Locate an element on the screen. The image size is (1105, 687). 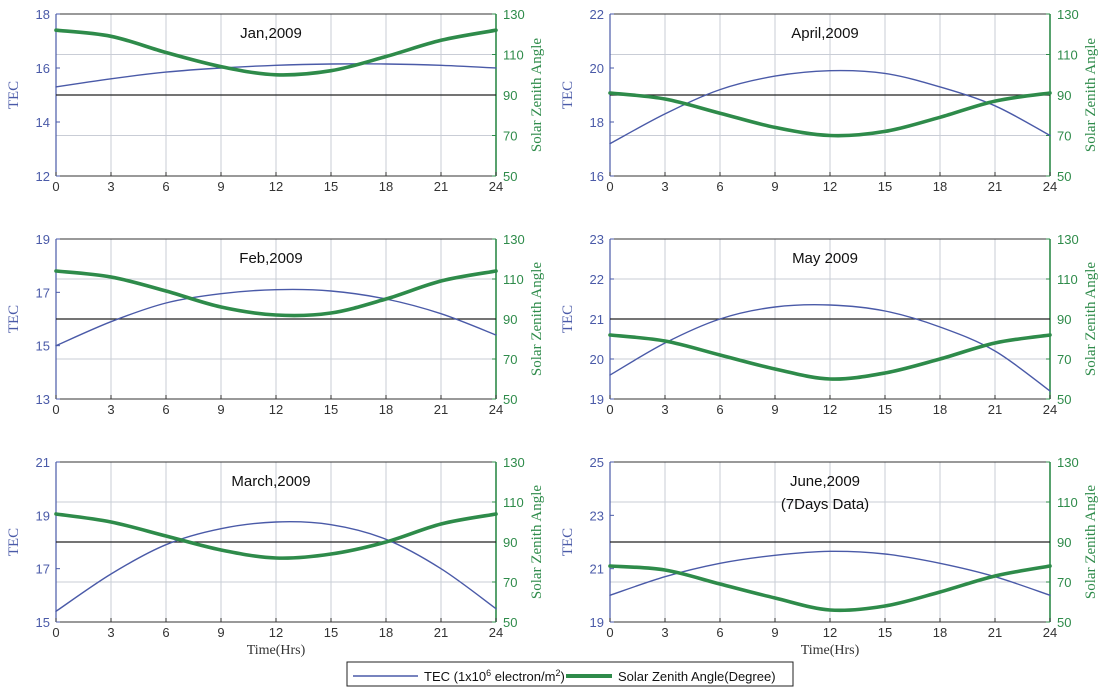
y-tick-label-left: 25 is located at coordinates (597, 462).